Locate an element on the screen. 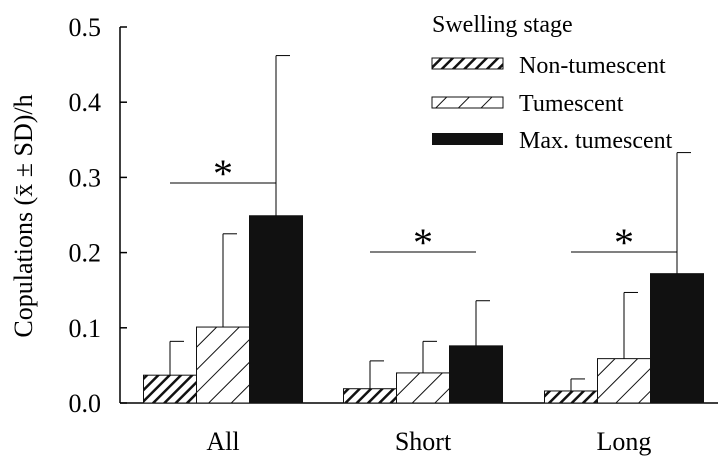 The width and height of the screenshot is (720, 459). legend-label-non-tumescent: Non-tumescent is located at coordinates (592, 66).